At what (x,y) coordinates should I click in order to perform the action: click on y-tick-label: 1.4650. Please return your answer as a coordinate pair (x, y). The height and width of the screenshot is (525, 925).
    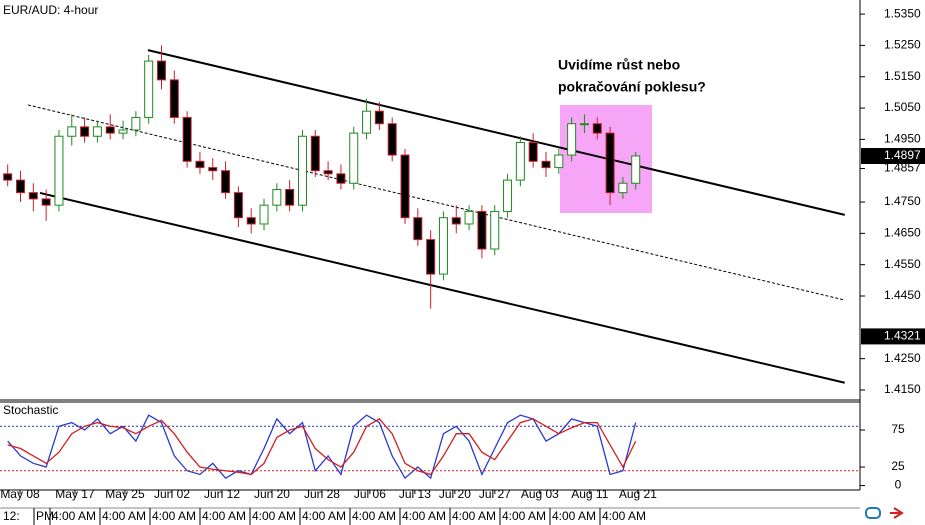
    Looking at the image, I should click on (902, 233).